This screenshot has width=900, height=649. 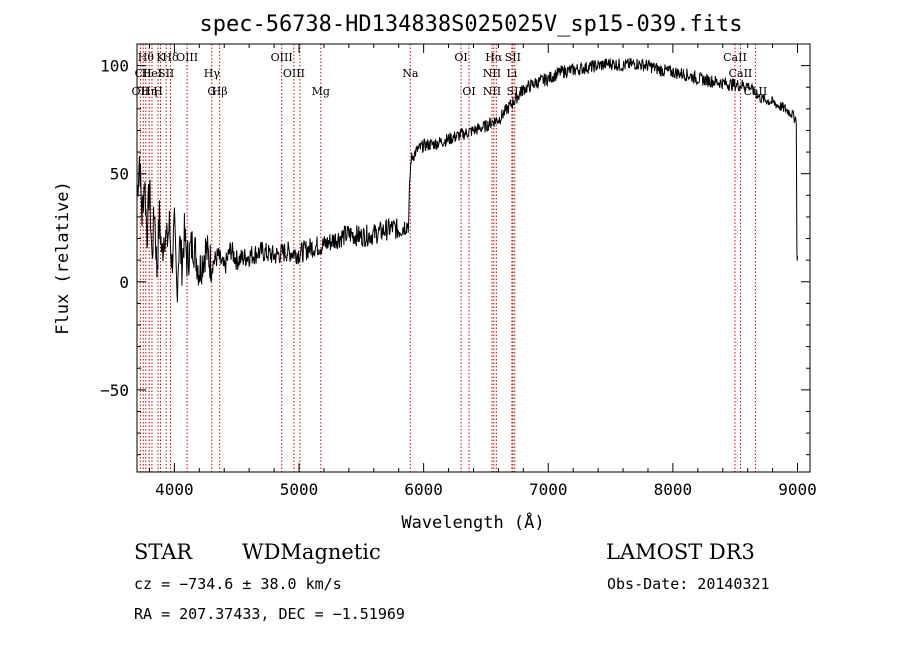 I want to click on line-label-25-0: CaII, so click(x=735, y=57).